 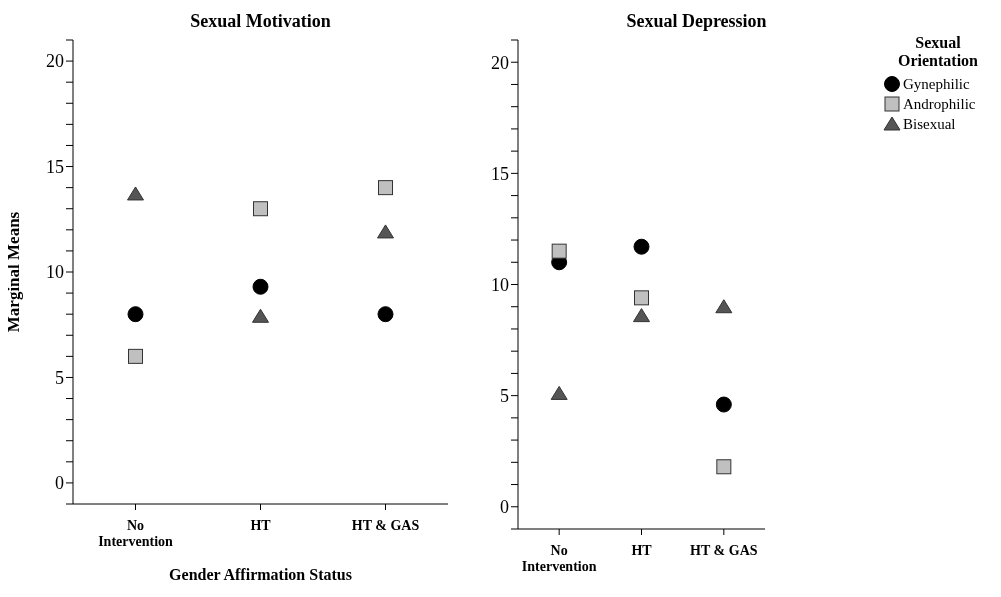 I want to click on x-axis-title: Gender Affirmation Status, so click(x=260, y=574).